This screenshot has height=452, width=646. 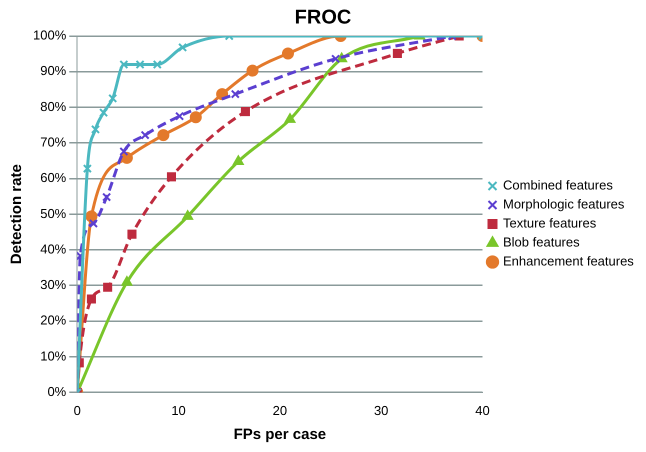 I want to click on y-tick-label: 50%, so click(x=53, y=213).